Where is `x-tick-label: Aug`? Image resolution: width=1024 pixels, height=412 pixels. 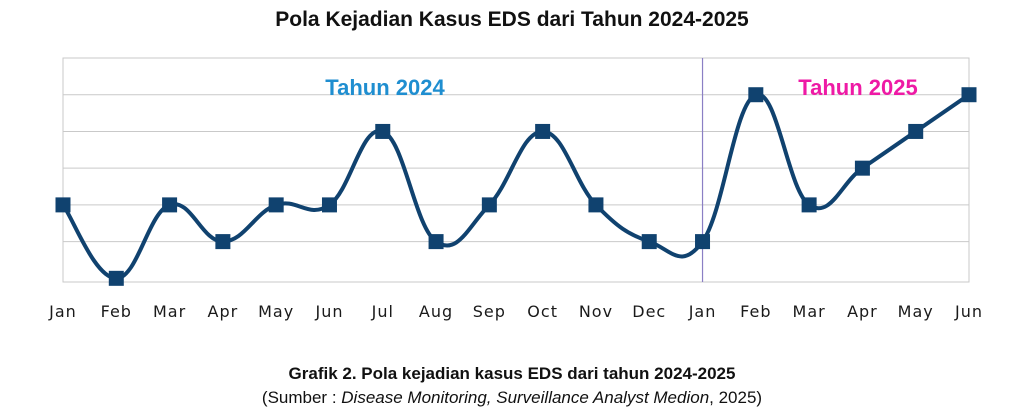
x-tick-label: Aug is located at coordinates (436, 311).